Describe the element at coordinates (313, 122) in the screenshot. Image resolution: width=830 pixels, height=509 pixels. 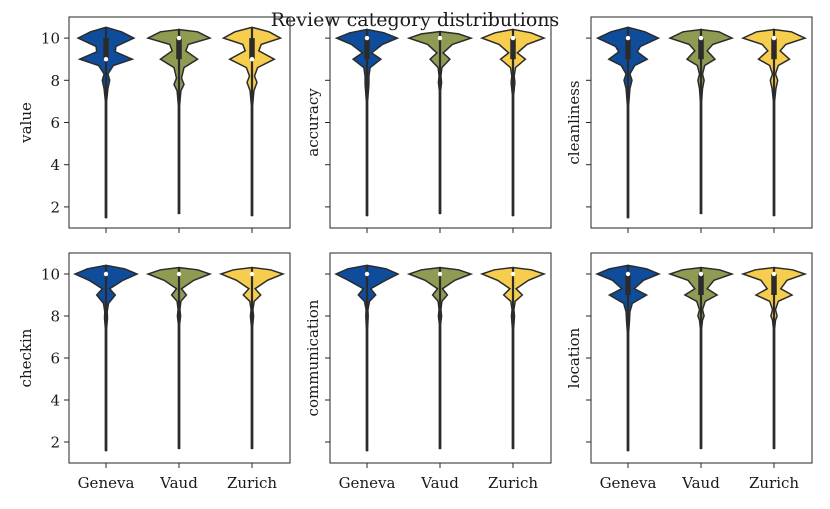
I see `y-axis-label: accuracy` at that location.